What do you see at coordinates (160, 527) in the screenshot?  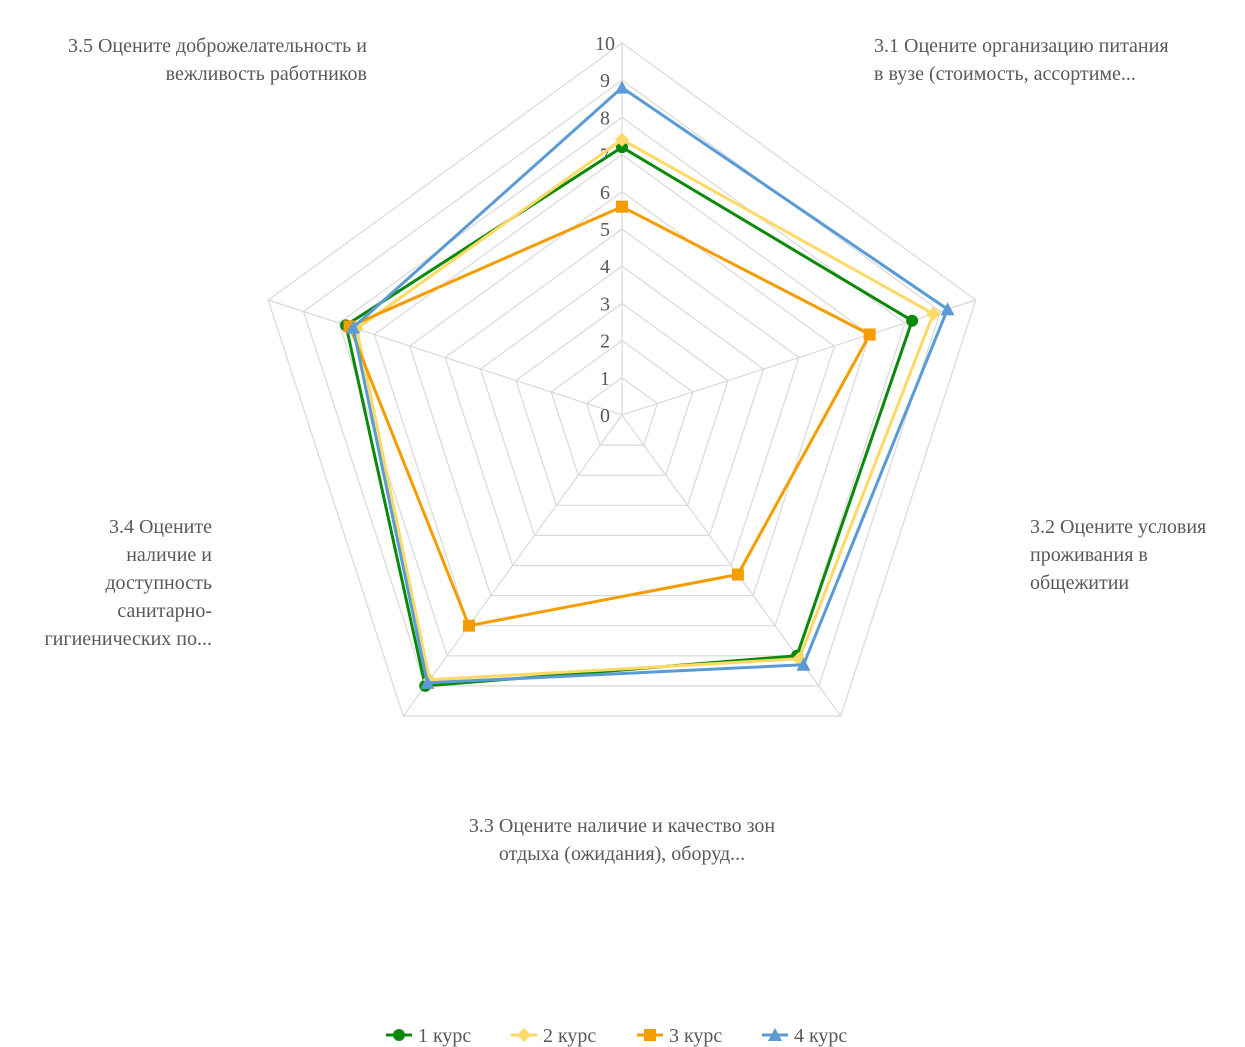 I see `category-label-line: 3.4 Оцените` at bounding box center [160, 527].